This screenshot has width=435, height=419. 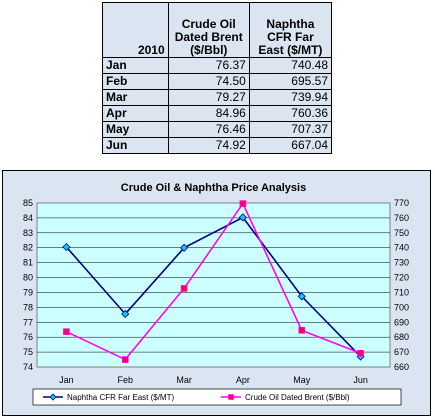 What do you see at coordinates (290, 145) in the screenshot?
I see `naphtha-cell: 667.04` at bounding box center [290, 145].